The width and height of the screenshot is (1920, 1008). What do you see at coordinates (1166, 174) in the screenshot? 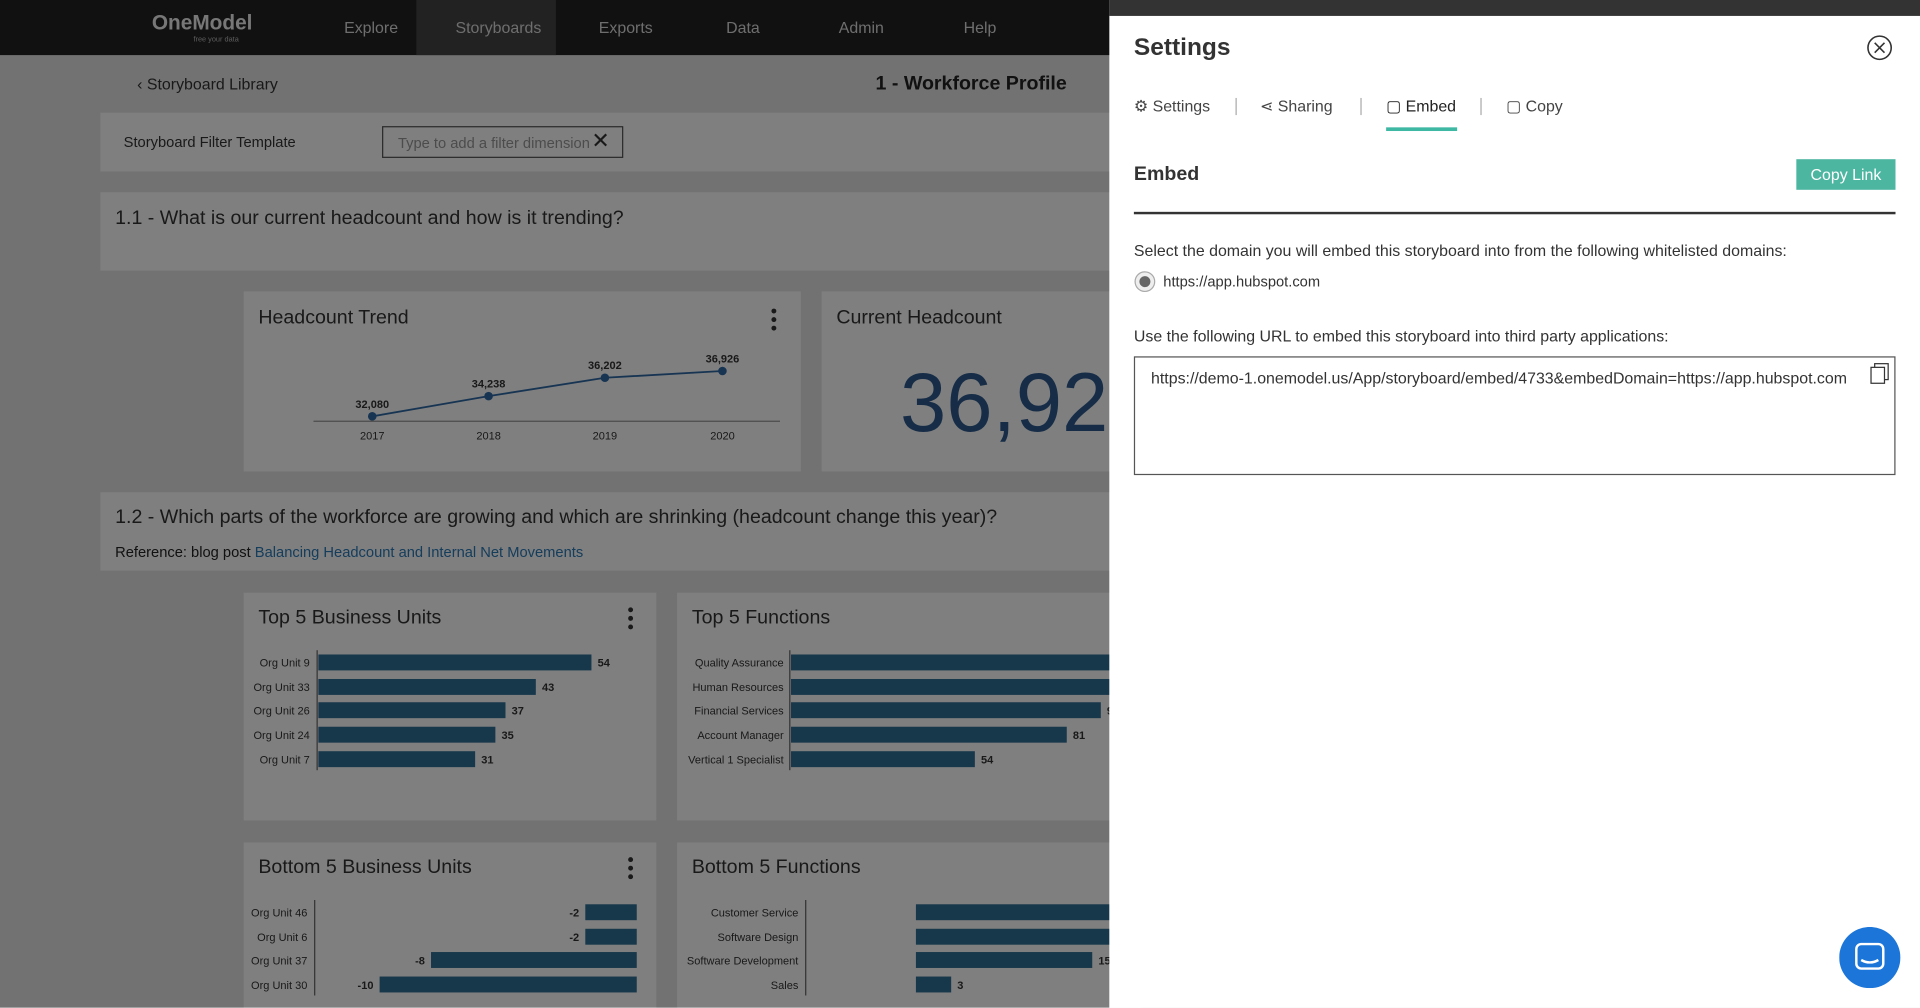
I see `section-title: Embed` at bounding box center [1166, 174].